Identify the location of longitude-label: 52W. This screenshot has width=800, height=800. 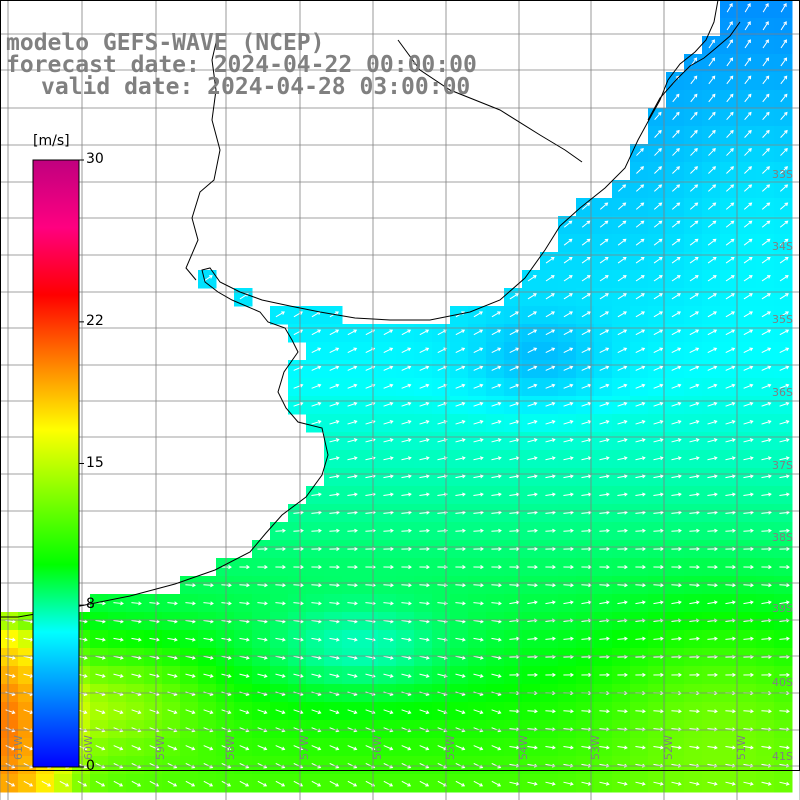
(668, 747).